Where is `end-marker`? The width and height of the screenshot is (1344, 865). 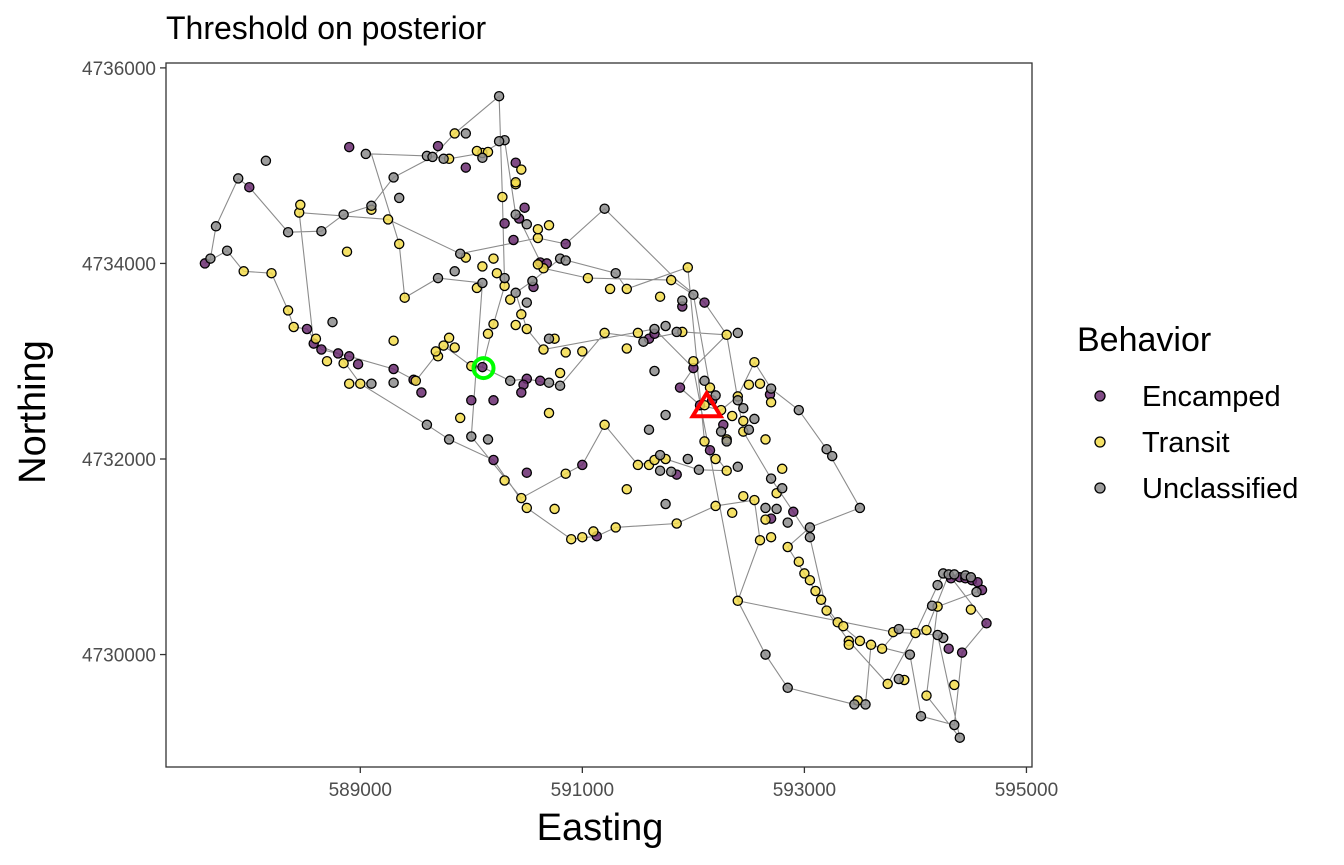 end-marker is located at coordinates (707, 404).